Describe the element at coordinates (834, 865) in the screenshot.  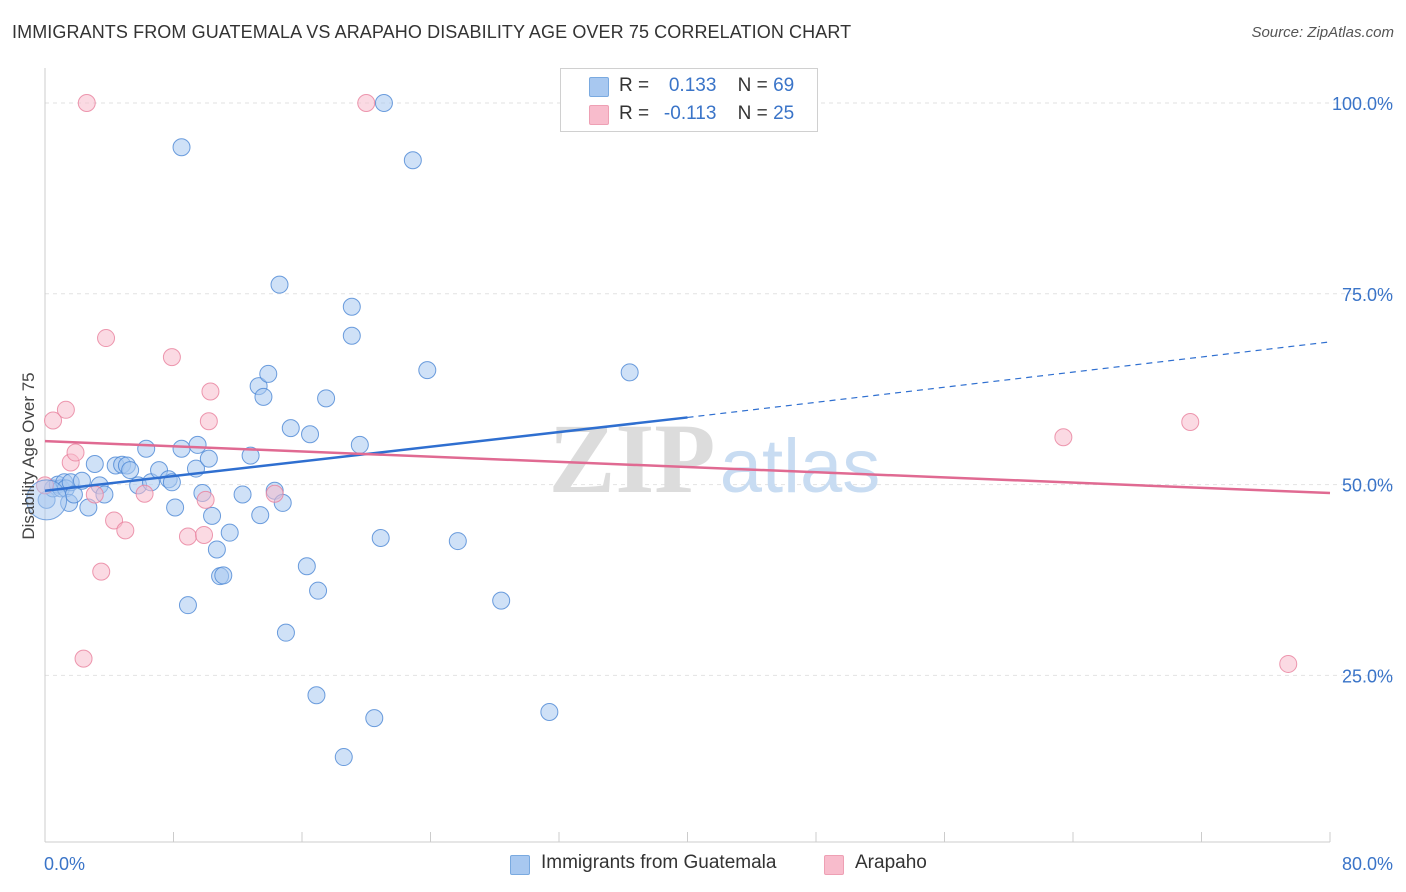
I see `bottom-legend-swatch-arapaho` at that location.